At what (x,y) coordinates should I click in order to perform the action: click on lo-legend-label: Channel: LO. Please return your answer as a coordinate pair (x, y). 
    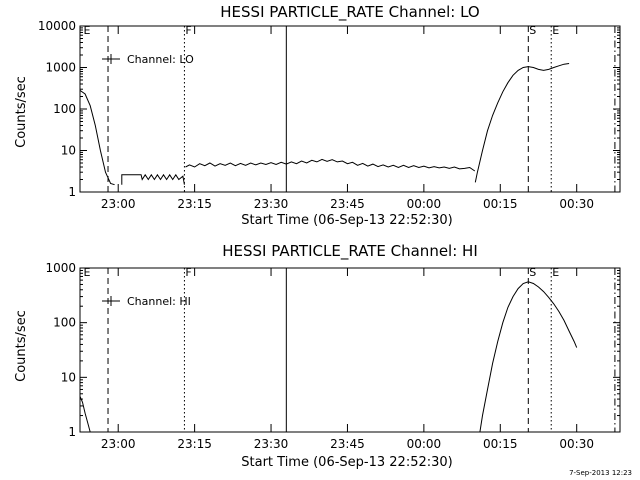
    Looking at the image, I should click on (160, 59).